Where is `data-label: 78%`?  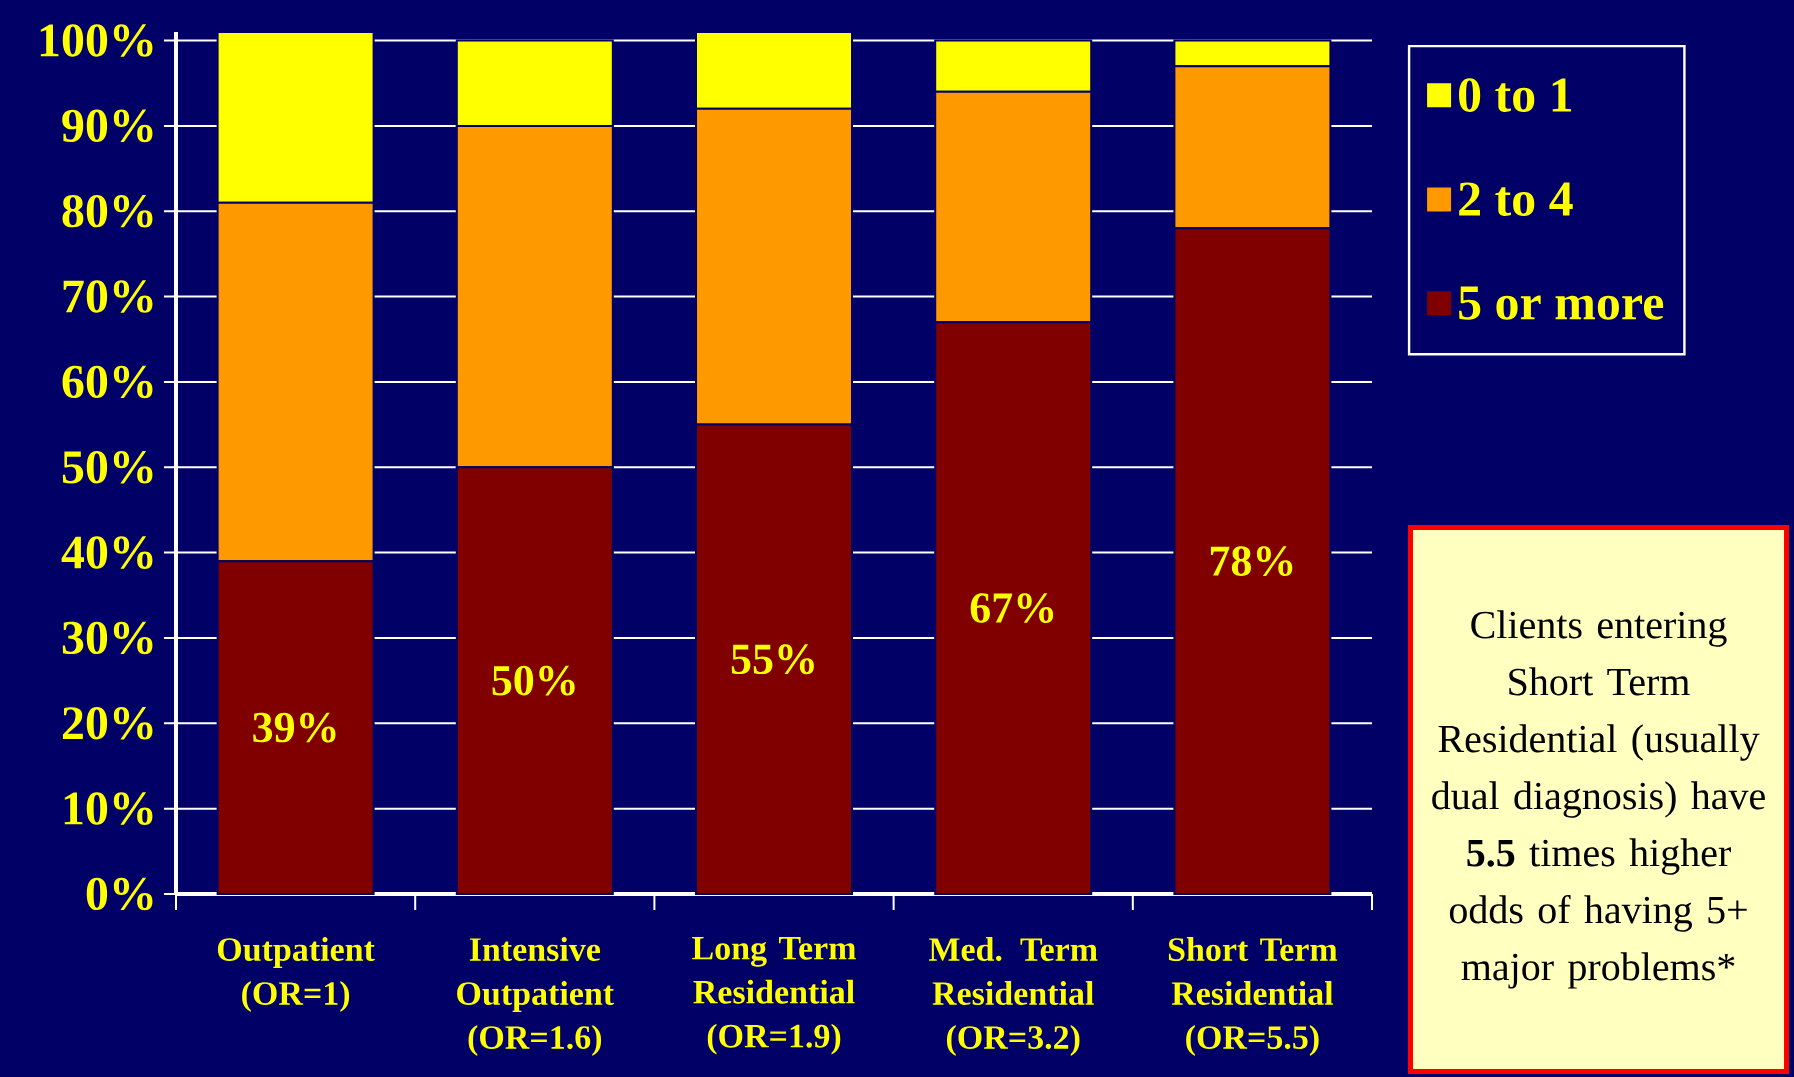 data-label: 78% is located at coordinates (1251, 561).